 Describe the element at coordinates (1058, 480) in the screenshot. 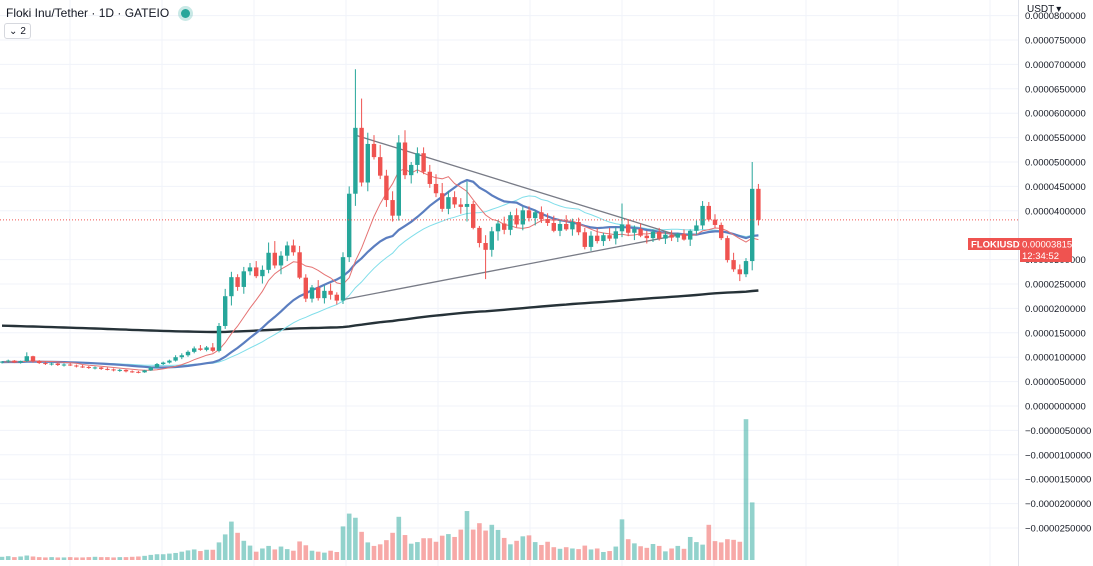

I see `price-axis-label: −0.0000150000` at that location.